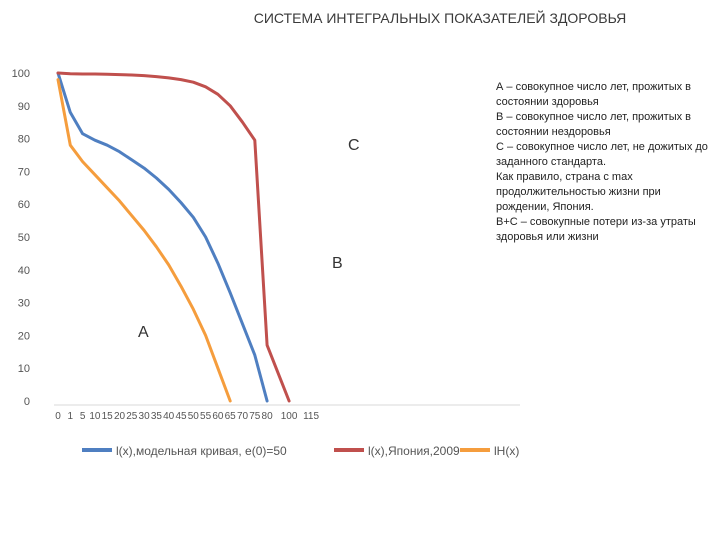 This screenshot has width=720, height=540. Describe the element at coordinates (311, 416) in the screenshot. I see `x-tick-label: 115` at that location.